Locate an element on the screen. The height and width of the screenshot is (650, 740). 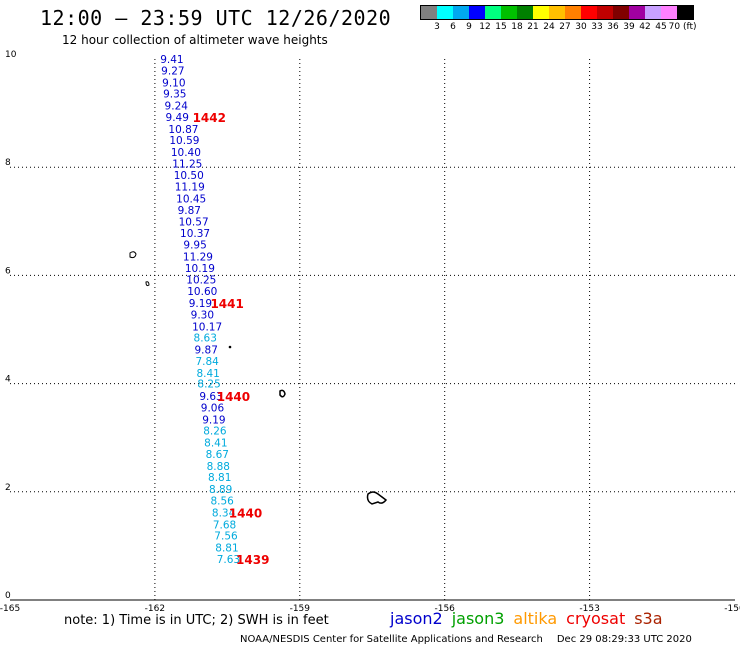
wave-height-label: 9.10 is located at coordinates (173, 83).